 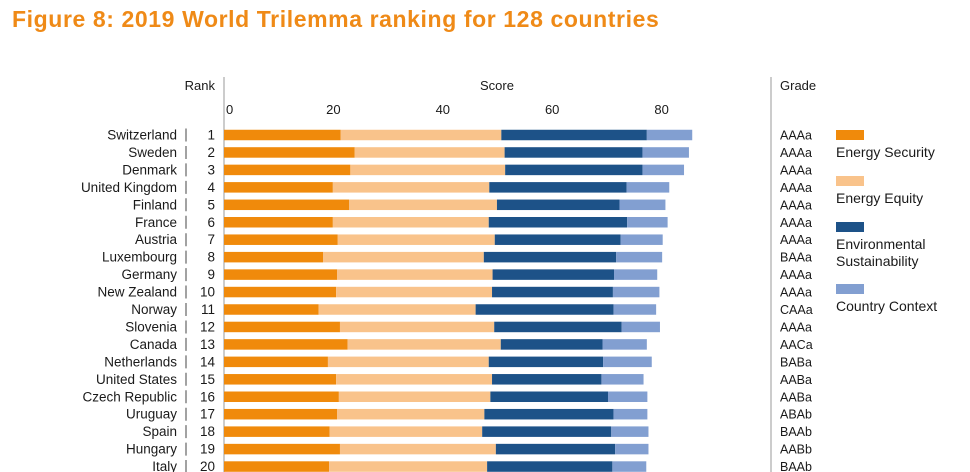 What do you see at coordinates (129, 187) in the screenshot?
I see `country-label: United Kingdom` at bounding box center [129, 187].